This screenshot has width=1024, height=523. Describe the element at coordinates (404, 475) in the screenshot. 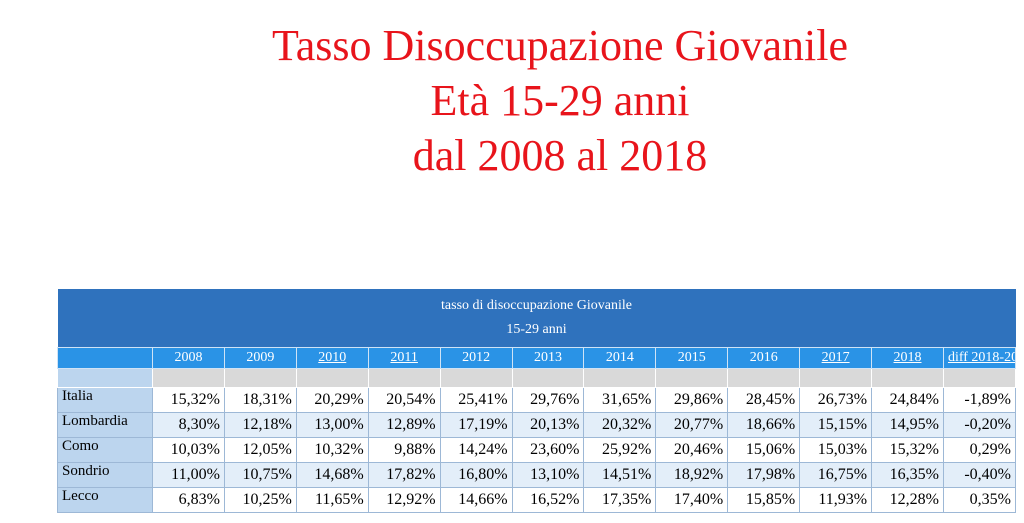

I see `cell: 17,82%` at that location.